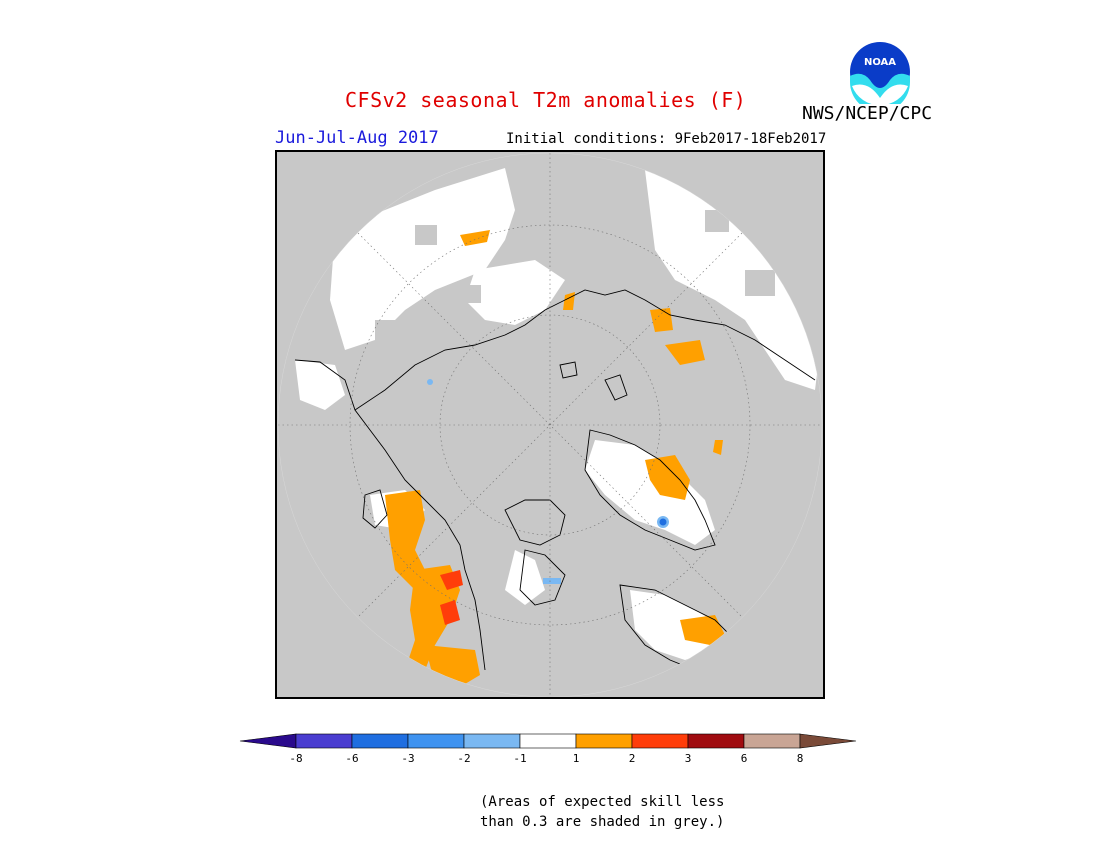 This screenshot has width=1100, height=850. Describe the element at coordinates (407, 758) in the screenshot. I see `legend-tick-label: -3` at that location.